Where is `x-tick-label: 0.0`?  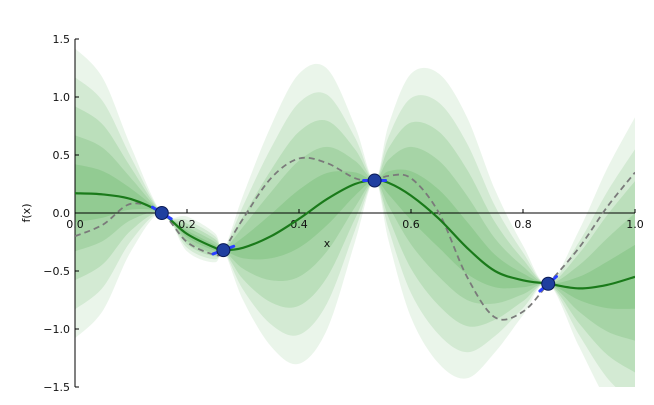
x-tick-label: 0.0 is located at coordinates (75, 224).